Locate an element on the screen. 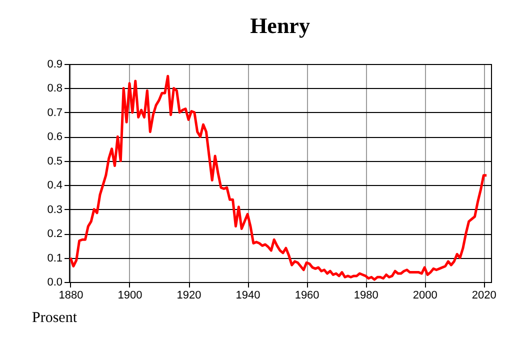  x-tick-label: 1920 is located at coordinates (189, 296).